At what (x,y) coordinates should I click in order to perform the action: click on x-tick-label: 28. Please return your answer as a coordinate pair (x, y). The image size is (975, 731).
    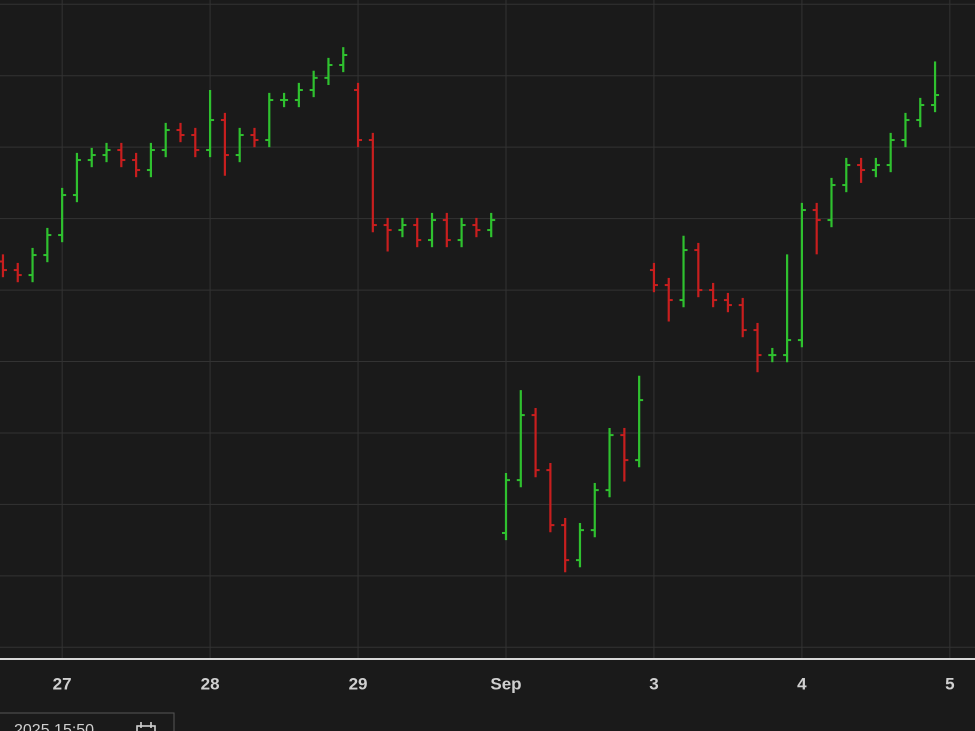
    Looking at the image, I should click on (210, 683).